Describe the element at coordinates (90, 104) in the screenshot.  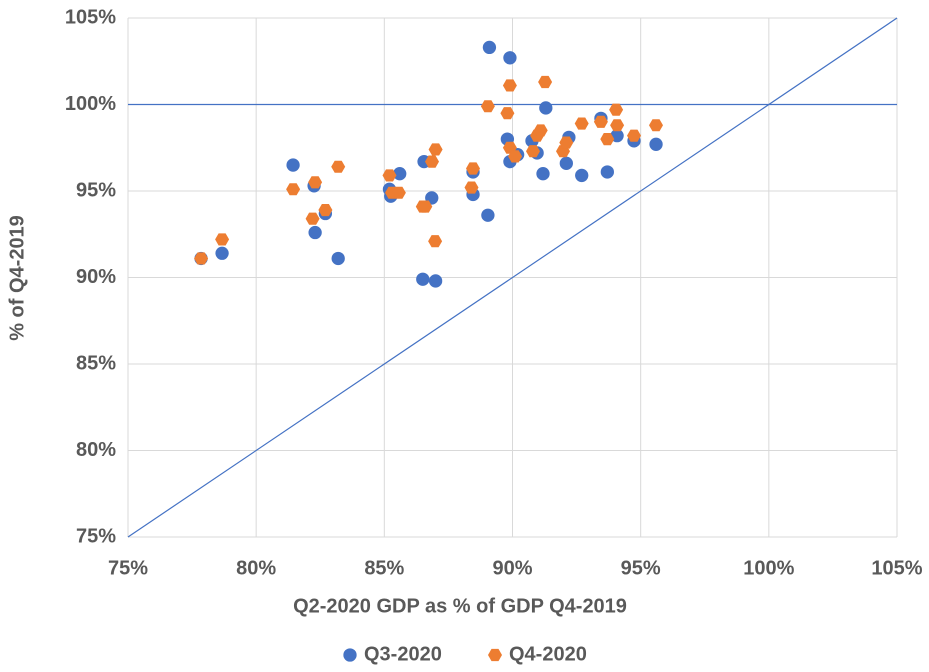
I see `y-tick-label: 100%` at that location.